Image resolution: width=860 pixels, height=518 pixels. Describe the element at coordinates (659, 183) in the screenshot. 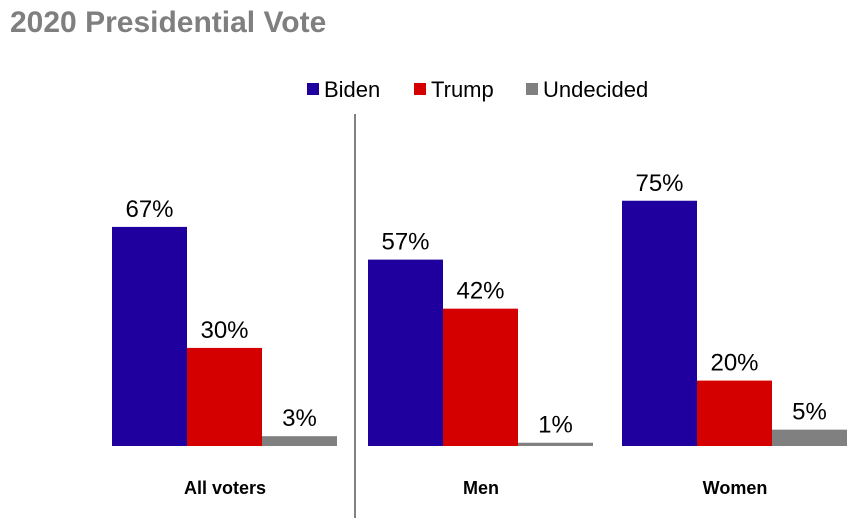

I see `data-label-biden-women: 75%` at that location.